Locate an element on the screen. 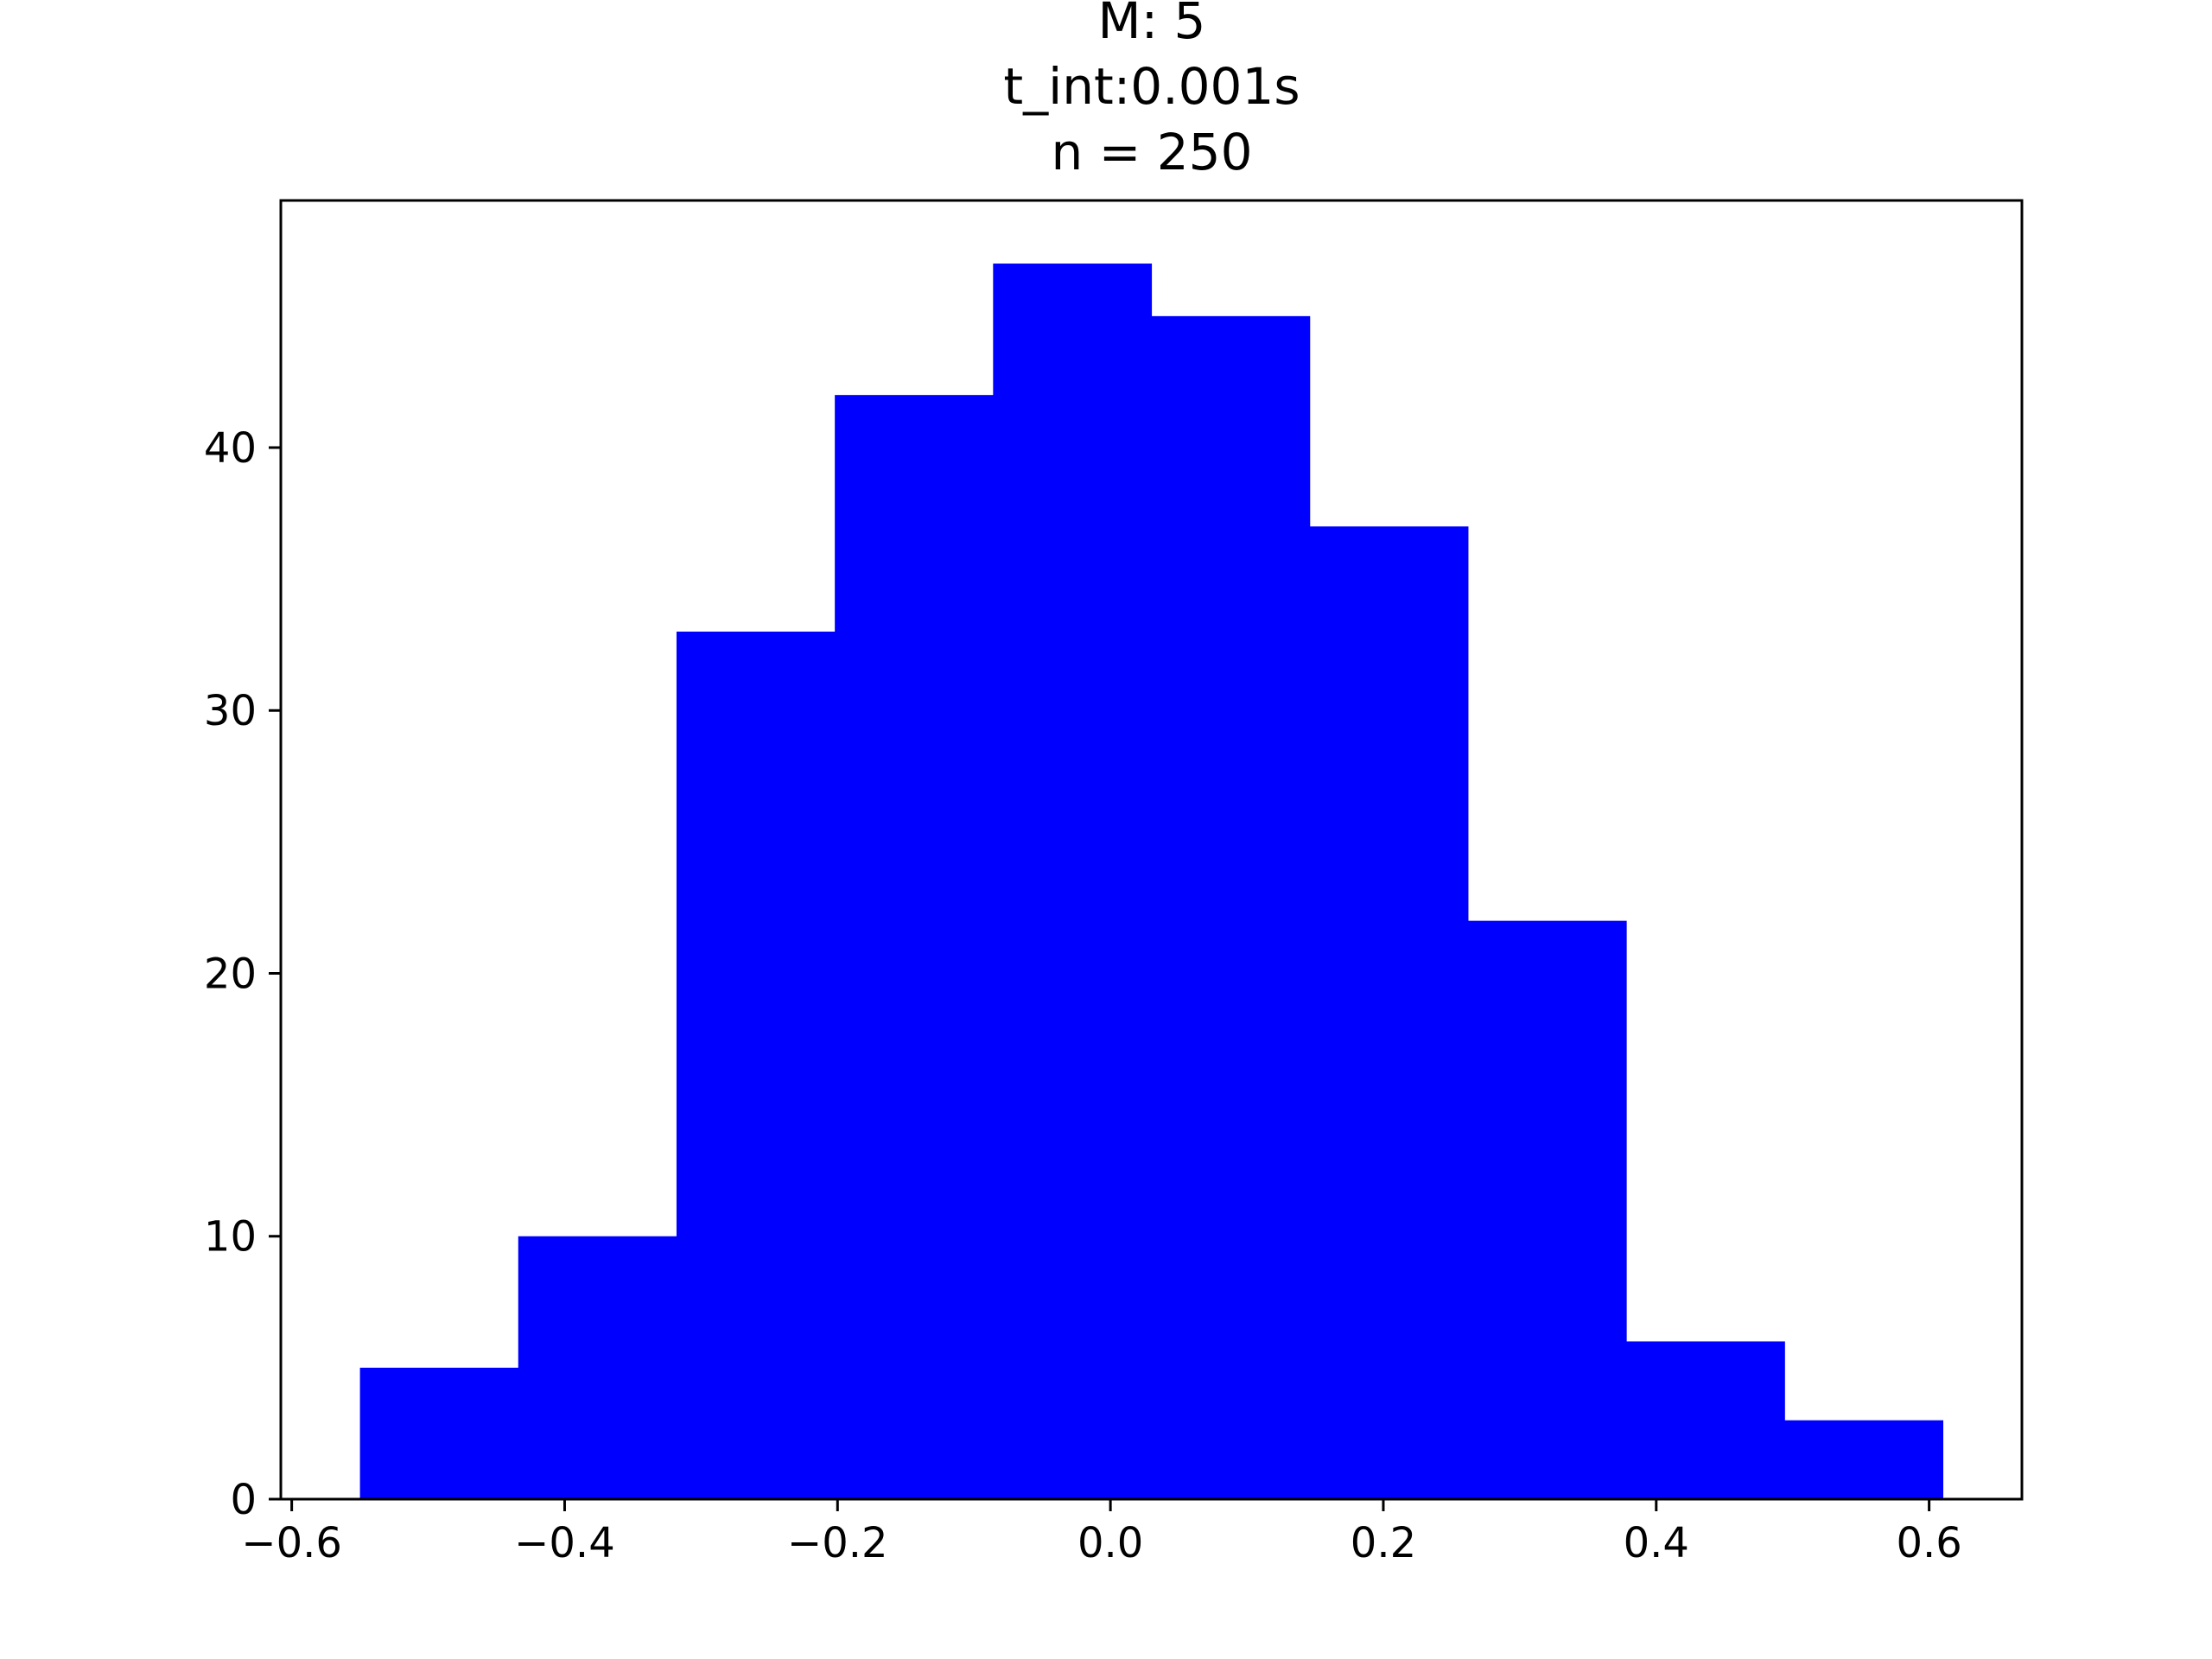 The width and height of the screenshot is (2212, 1659). y-tick-label-3: 30 is located at coordinates (231, 711).